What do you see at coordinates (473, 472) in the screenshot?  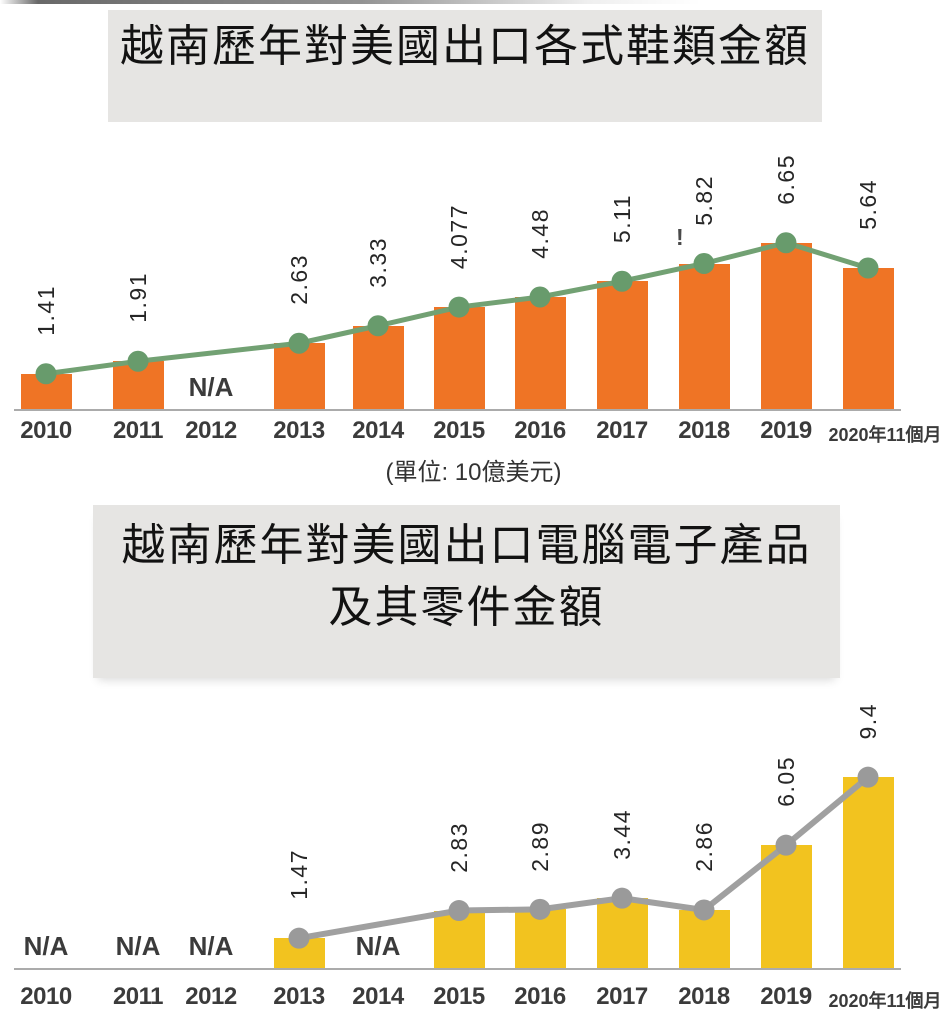 I see `unit-label: (單位: 10億美元)` at bounding box center [473, 472].